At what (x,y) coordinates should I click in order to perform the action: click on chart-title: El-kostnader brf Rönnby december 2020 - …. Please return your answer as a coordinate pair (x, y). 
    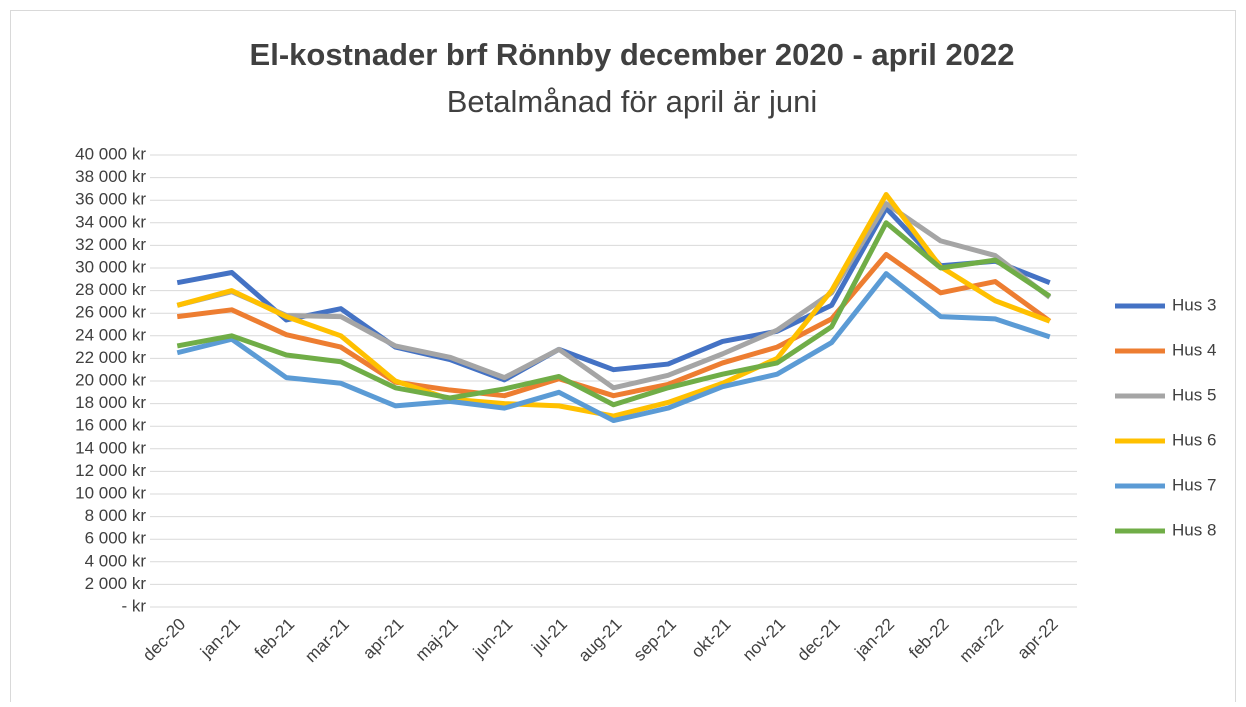
    Looking at the image, I should click on (632, 54).